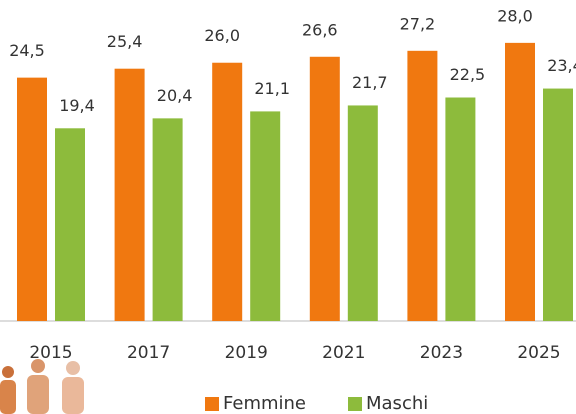 Image resolution: width=576 pixels, height=414 pixels. What do you see at coordinates (370, 82) in the screenshot?
I see `value-label: 21,7` at bounding box center [370, 82].